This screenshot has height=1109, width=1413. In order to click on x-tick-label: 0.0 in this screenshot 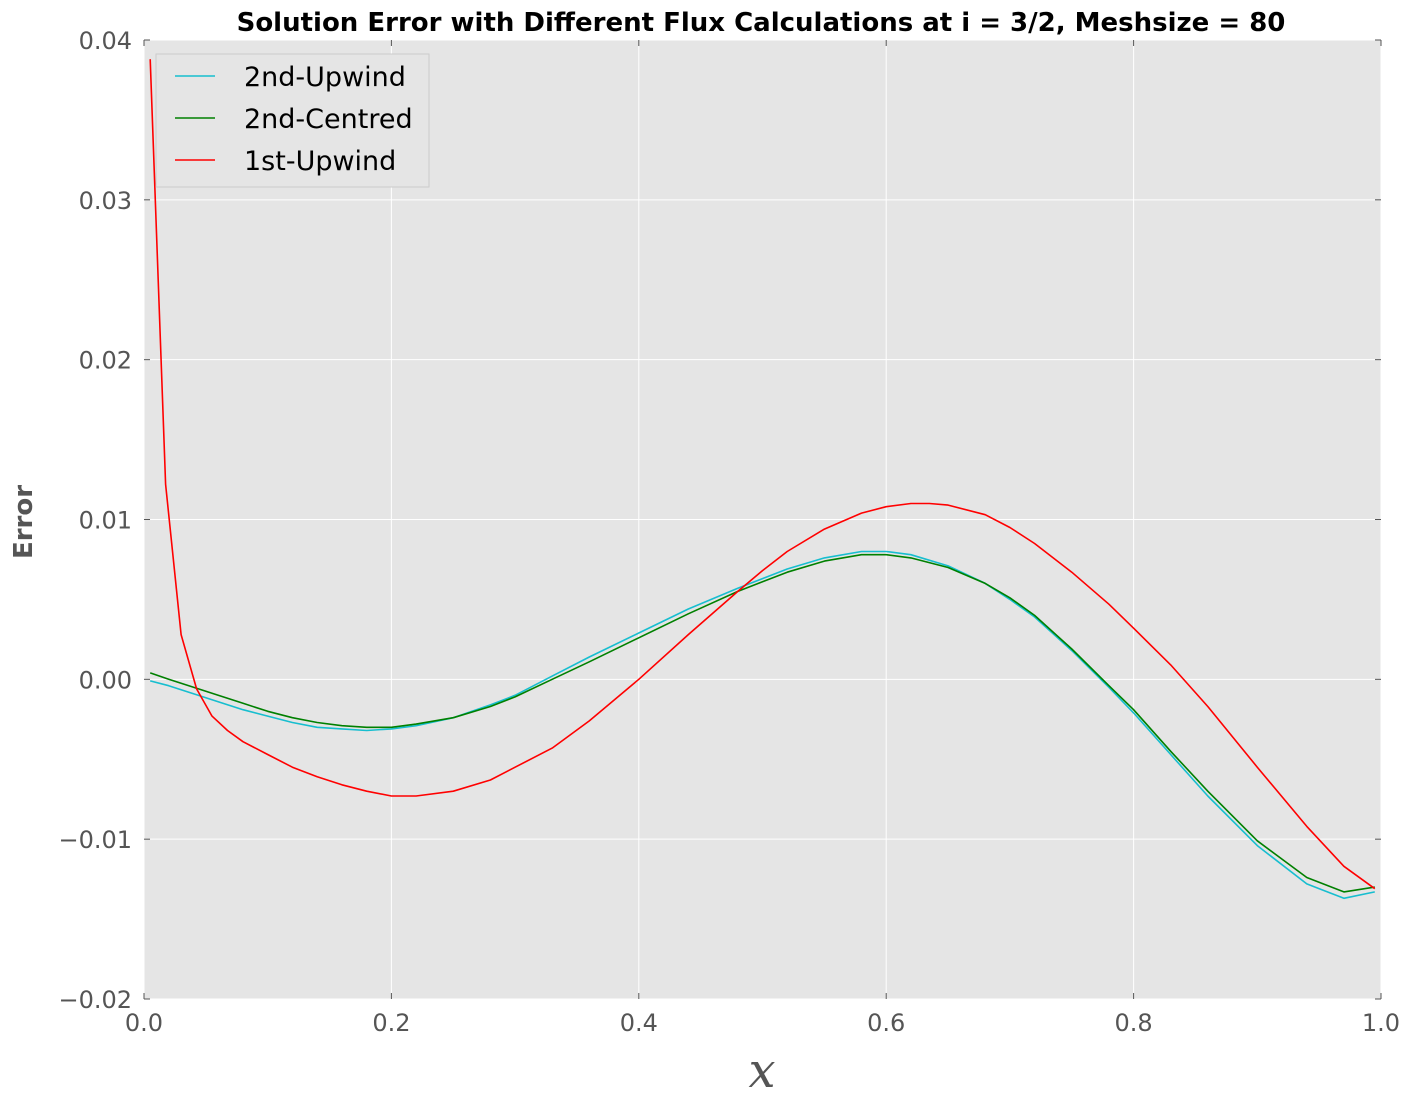, I will do `click(144, 1023)`.